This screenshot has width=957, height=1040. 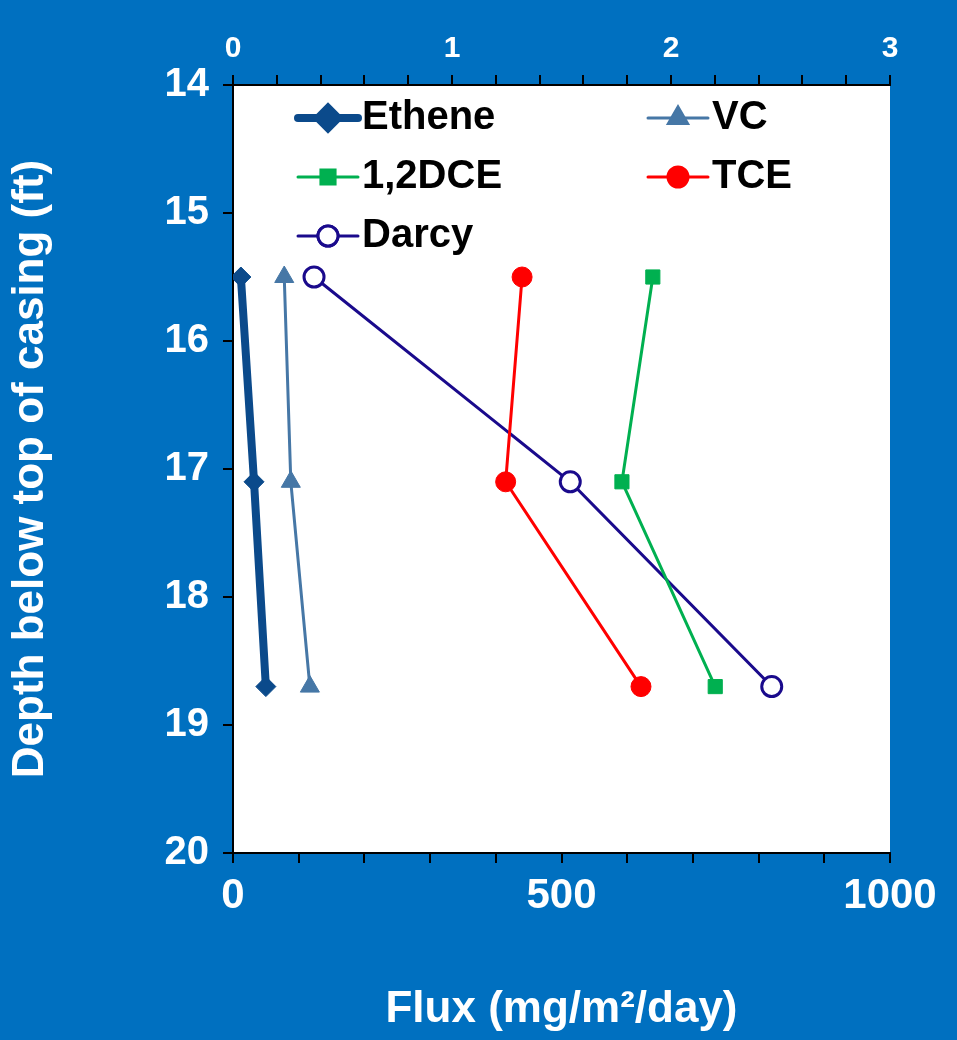 I want to click on y-tick-label: 14, so click(x=187, y=82).